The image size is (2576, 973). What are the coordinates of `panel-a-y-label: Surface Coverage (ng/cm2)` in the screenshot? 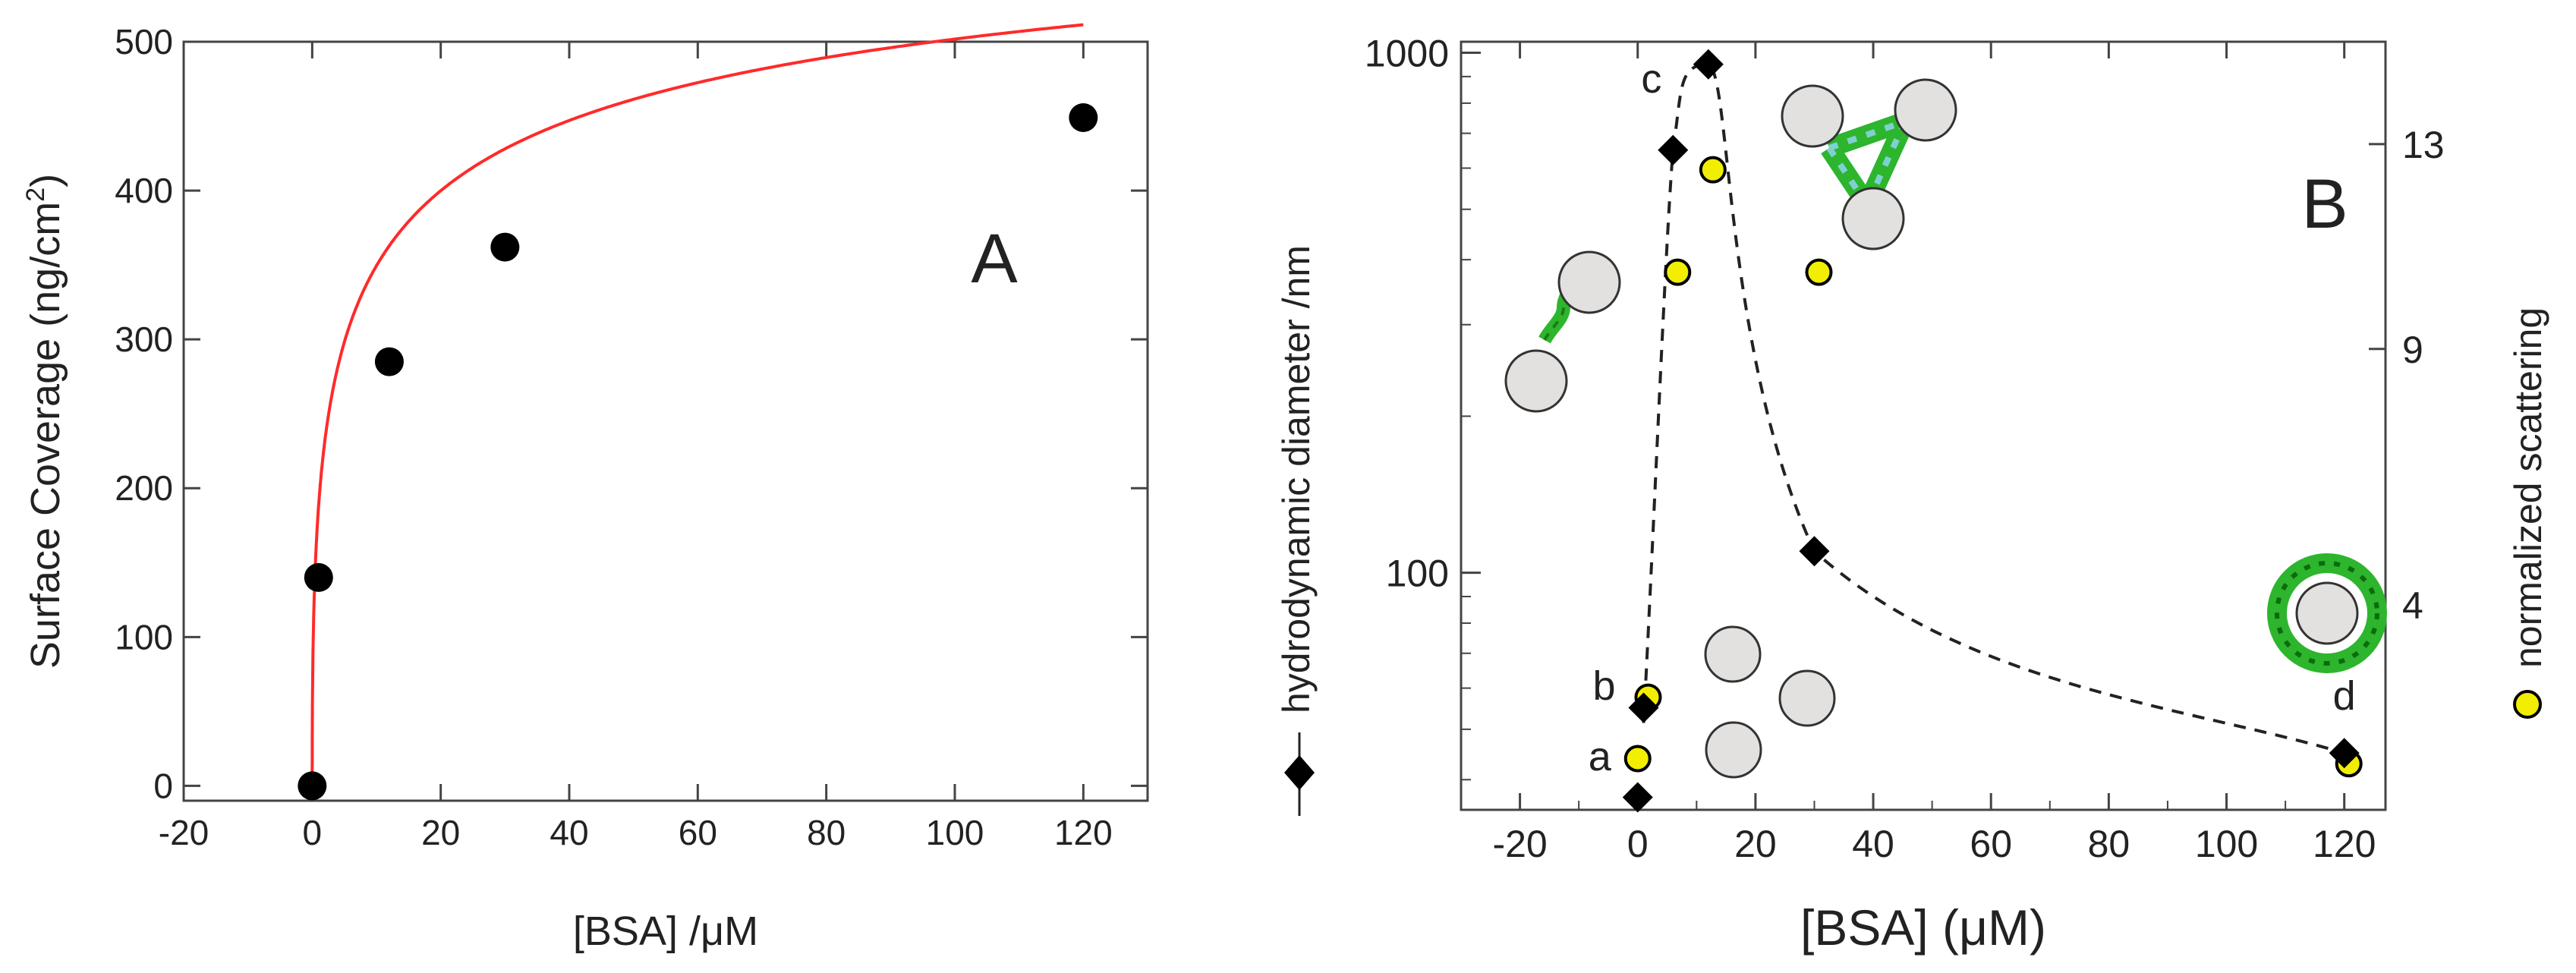 It's located at (44, 422).